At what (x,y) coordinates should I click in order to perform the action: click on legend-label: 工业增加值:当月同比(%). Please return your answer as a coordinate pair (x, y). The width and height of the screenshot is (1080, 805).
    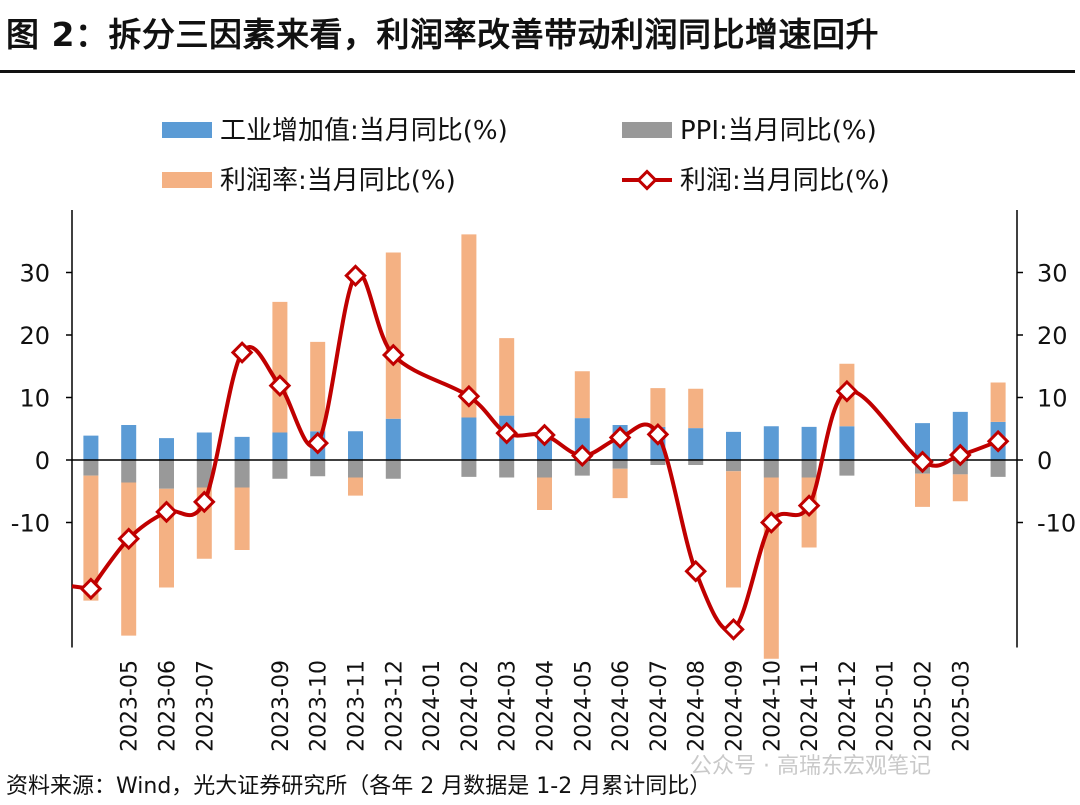
    Looking at the image, I should click on (364, 131).